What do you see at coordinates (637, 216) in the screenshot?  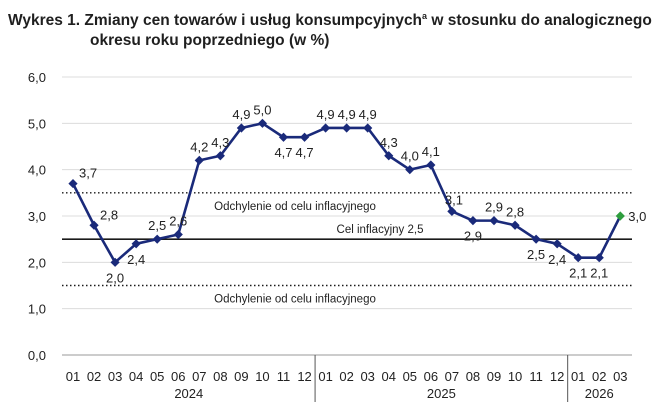 I see `data-label: 3,0` at bounding box center [637, 216].